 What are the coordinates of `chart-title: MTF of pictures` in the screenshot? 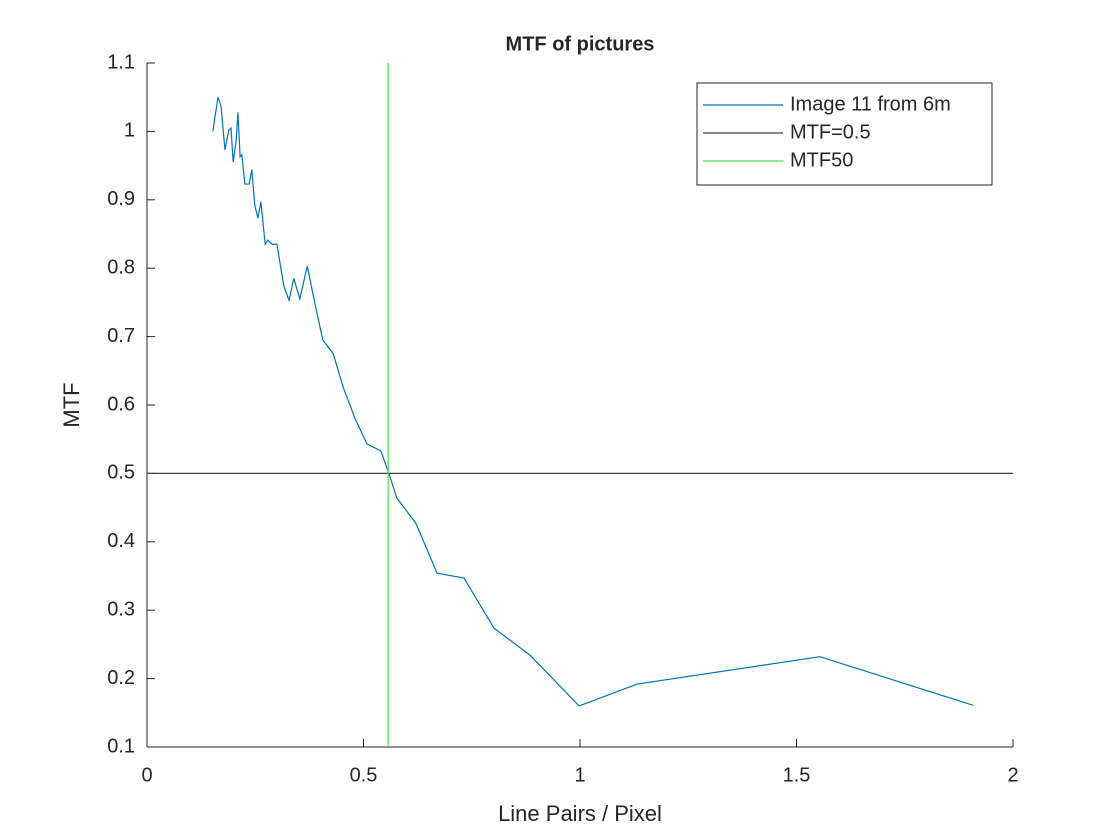 It's located at (580, 44).